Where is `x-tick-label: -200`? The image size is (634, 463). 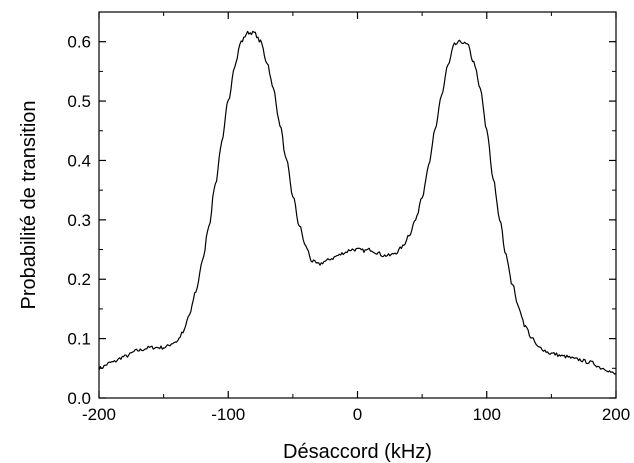
x-tick-label: -200 is located at coordinates (99, 414).